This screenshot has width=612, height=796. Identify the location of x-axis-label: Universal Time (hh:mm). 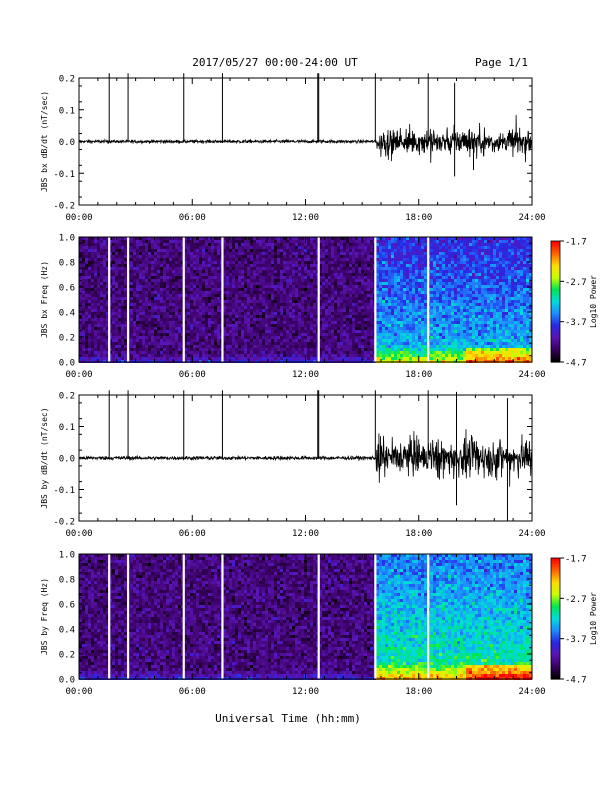
(288, 718).